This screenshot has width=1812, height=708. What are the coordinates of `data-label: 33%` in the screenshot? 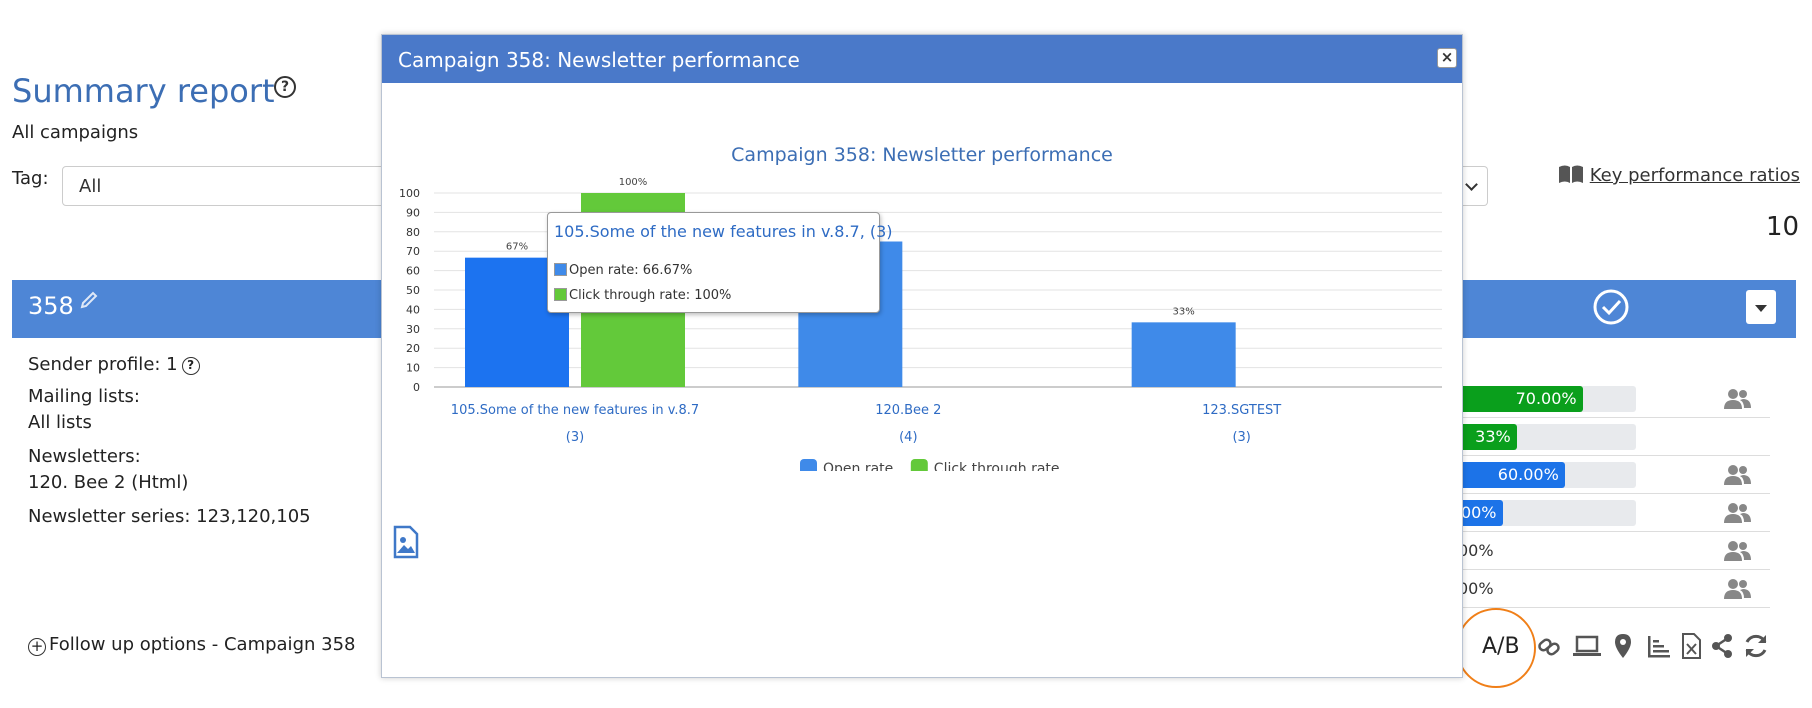 It's located at (1184, 311).